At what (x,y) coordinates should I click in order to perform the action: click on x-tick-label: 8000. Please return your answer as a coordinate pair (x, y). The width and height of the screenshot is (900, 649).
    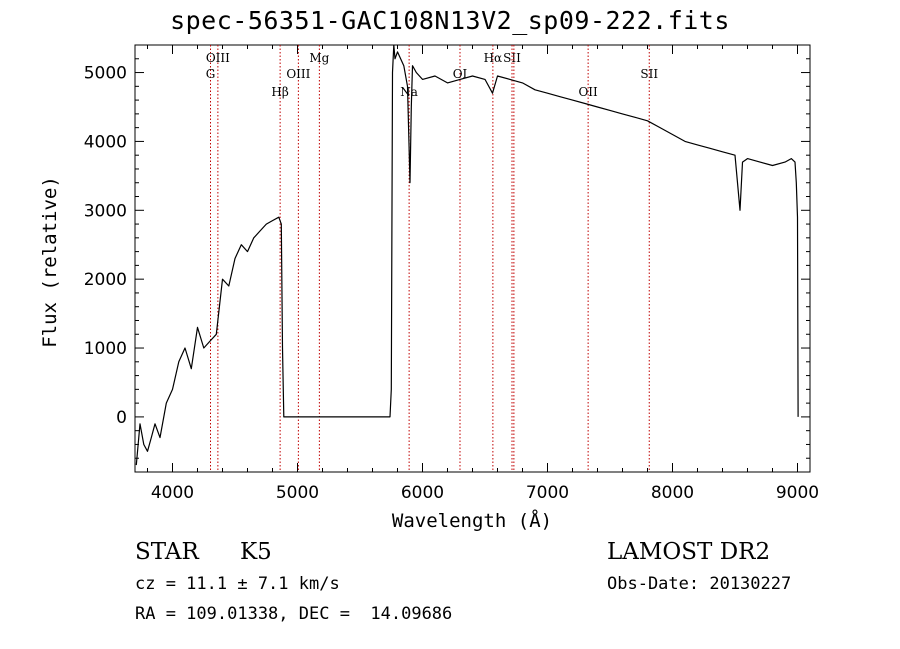
    Looking at the image, I should click on (672, 493).